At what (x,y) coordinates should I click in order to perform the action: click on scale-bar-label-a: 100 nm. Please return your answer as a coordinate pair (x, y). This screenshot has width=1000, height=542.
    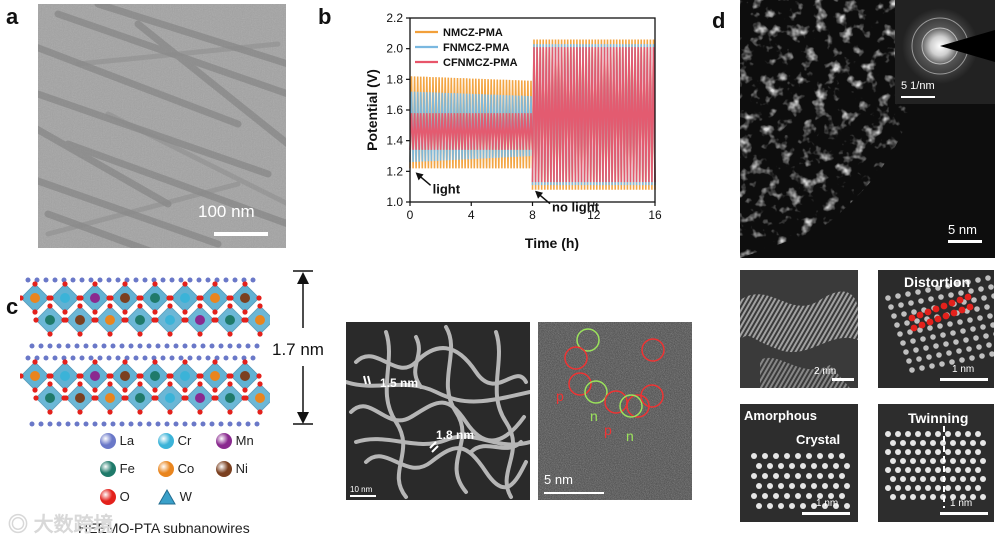
    Looking at the image, I should click on (226, 211).